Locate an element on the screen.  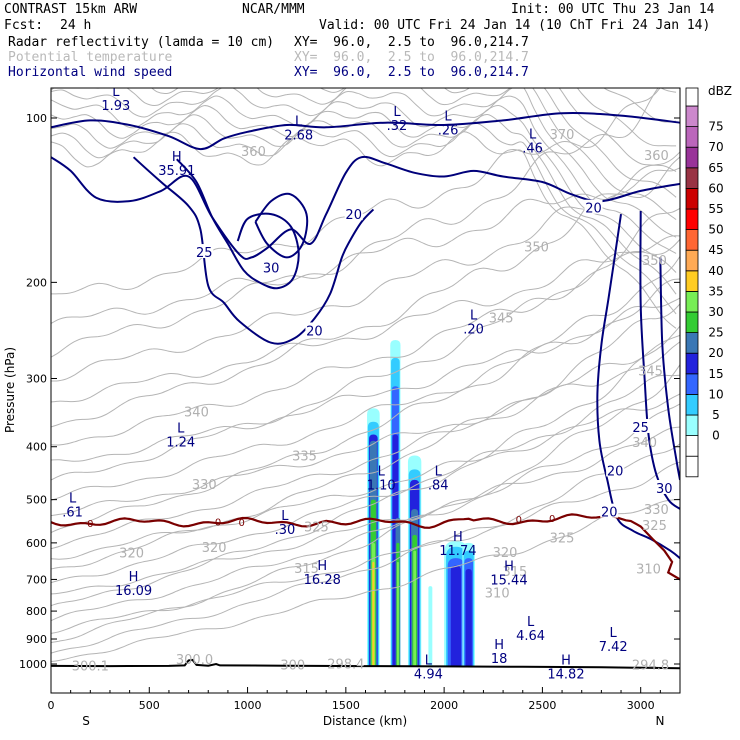
extremum-value: .32 is located at coordinates (397, 126).